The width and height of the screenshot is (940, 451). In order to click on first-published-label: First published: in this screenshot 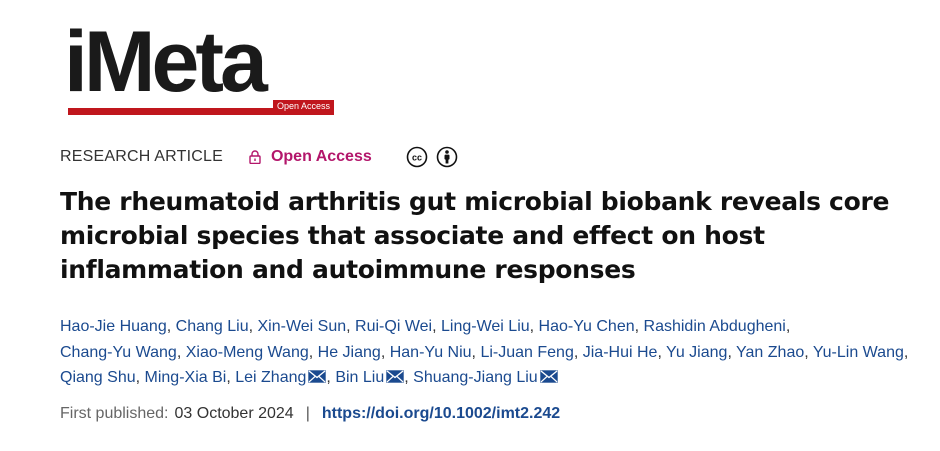, I will do `click(114, 413)`.